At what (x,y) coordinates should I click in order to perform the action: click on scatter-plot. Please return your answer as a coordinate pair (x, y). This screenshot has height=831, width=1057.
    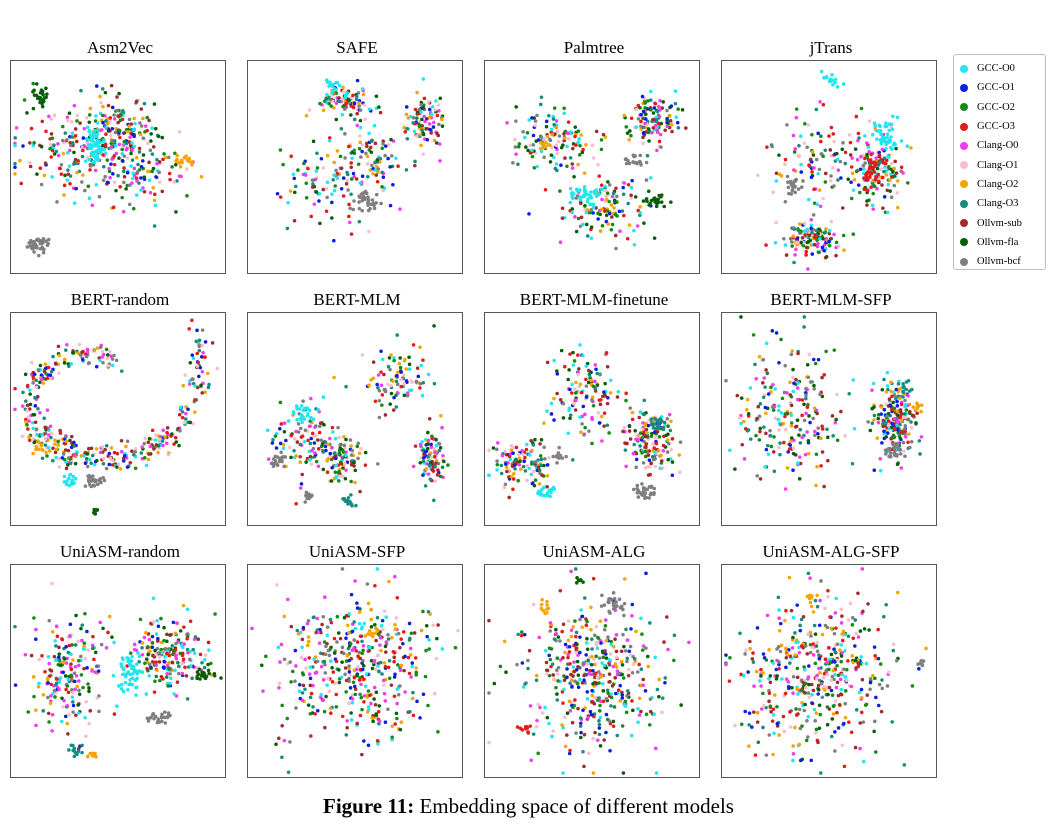
    Looking at the image, I should click on (357, 416).